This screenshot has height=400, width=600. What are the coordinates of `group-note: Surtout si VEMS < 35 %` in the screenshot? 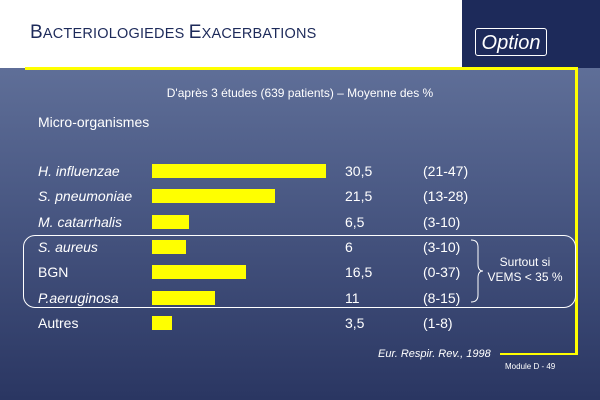 It's located at (525, 270).